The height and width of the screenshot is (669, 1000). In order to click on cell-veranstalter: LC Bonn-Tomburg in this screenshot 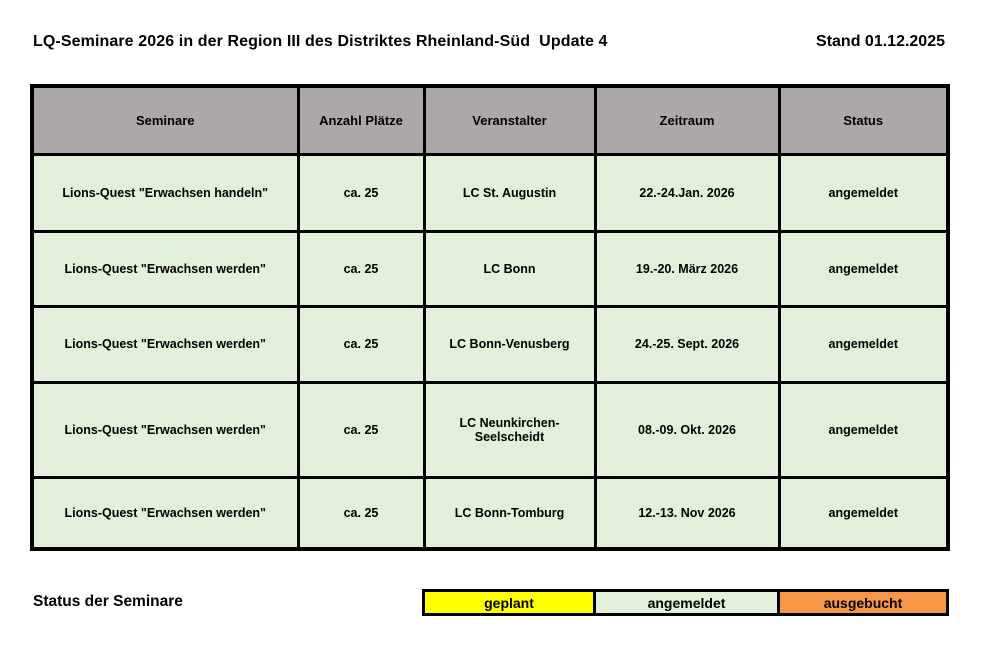, I will do `click(509, 513)`.